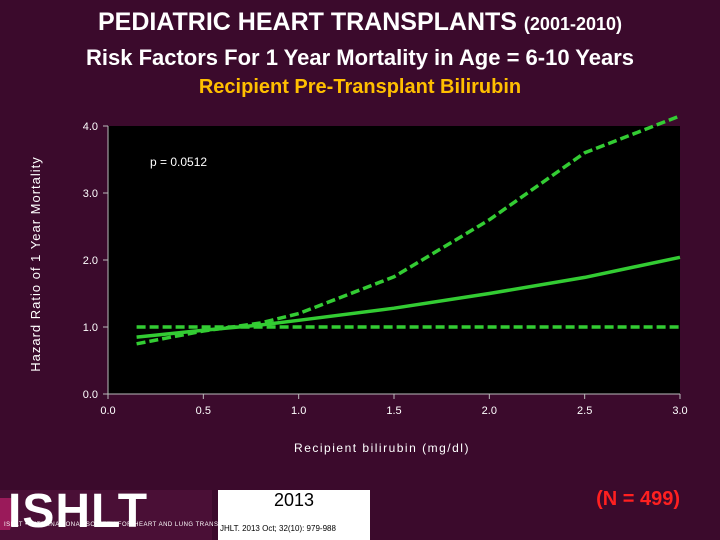 This screenshot has width=720, height=540. What do you see at coordinates (298, 411) in the screenshot?
I see `x-tick-label: 1.0` at bounding box center [298, 411].